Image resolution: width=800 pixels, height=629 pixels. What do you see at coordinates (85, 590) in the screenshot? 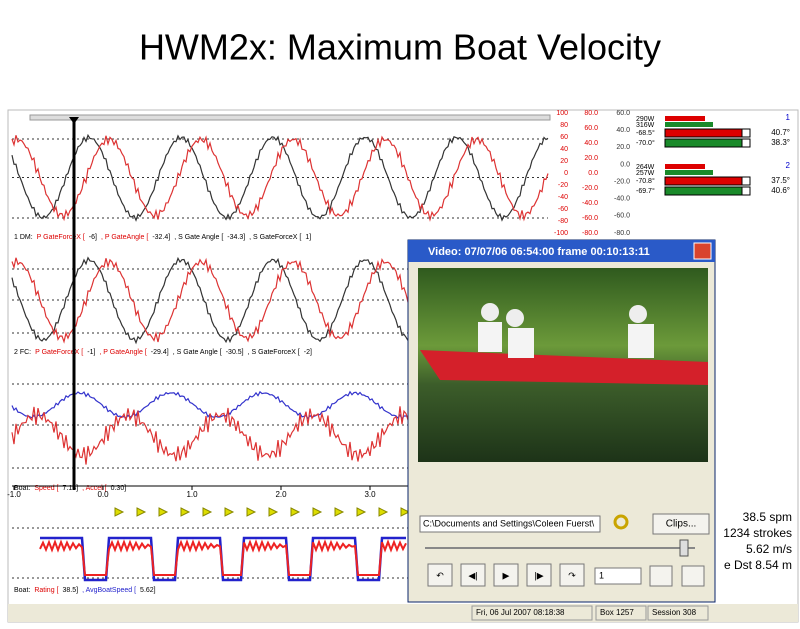
I see `rating-legend: Boat: Rating [38.5] , AvgBoatSpeed [5.62]` at bounding box center [85, 590].